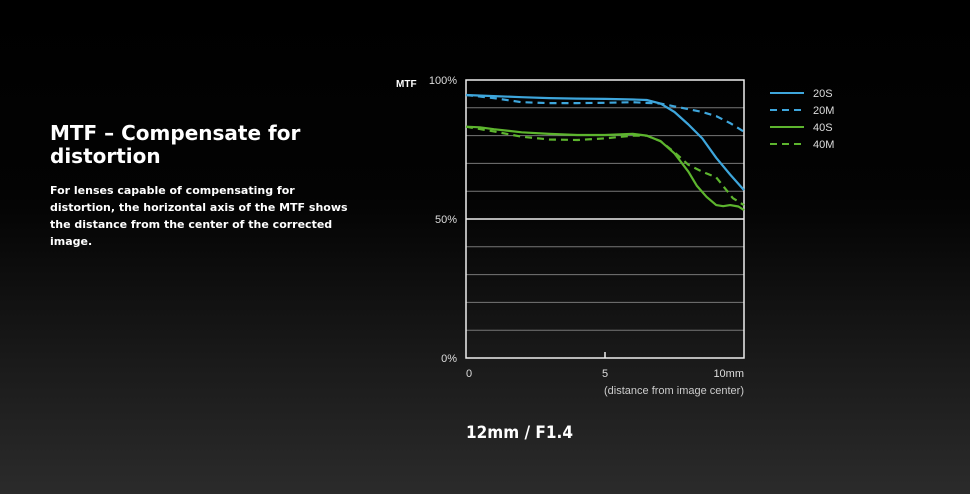  Describe the element at coordinates (674, 391) in the screenshot. I see `x-axis-label: (distance from image center)` at that location.